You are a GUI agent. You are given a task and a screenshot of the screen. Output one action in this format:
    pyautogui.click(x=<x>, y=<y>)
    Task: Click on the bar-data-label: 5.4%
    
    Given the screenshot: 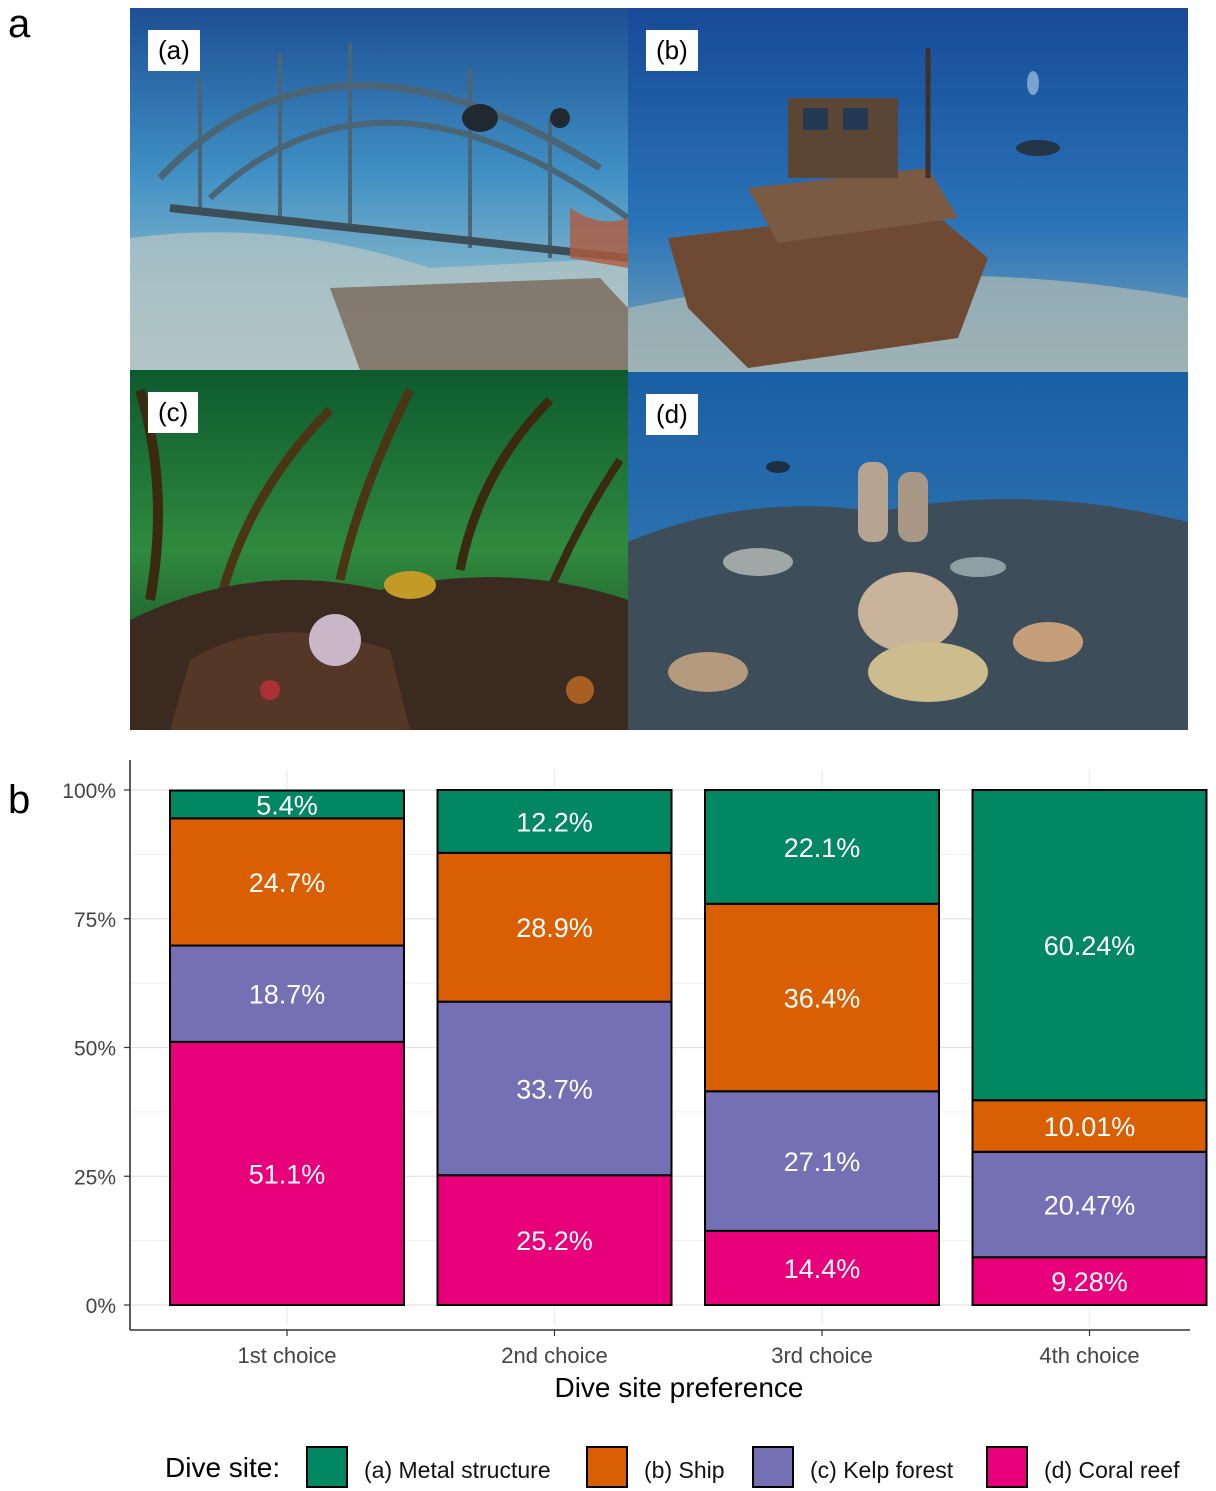 What is the action you would take?
    pyautogui.click(x=287, y=805)
    